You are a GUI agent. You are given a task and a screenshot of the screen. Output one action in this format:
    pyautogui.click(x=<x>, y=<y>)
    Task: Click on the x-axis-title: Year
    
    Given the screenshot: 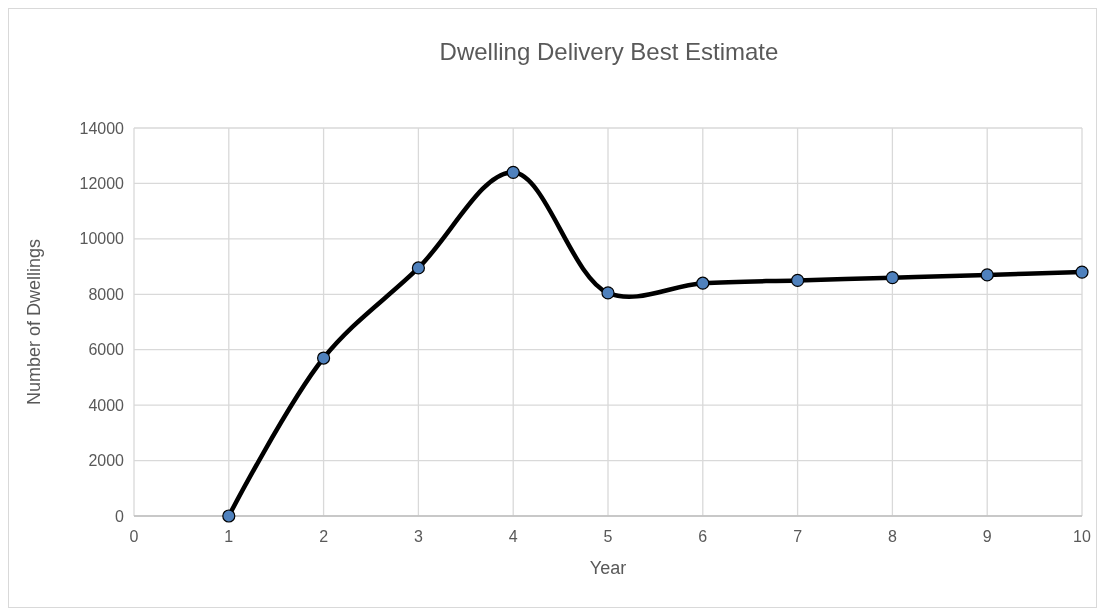 What is the action you would take?
    pyautogui.click(x=608, y=568)
    